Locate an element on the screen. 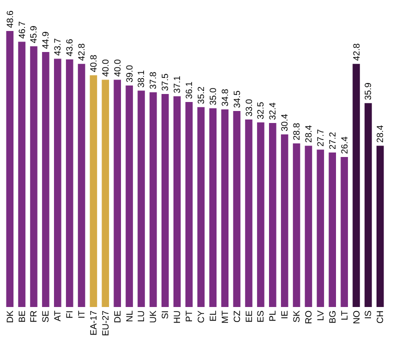  data-label: 43.6 is located at coordinates (69, 47).